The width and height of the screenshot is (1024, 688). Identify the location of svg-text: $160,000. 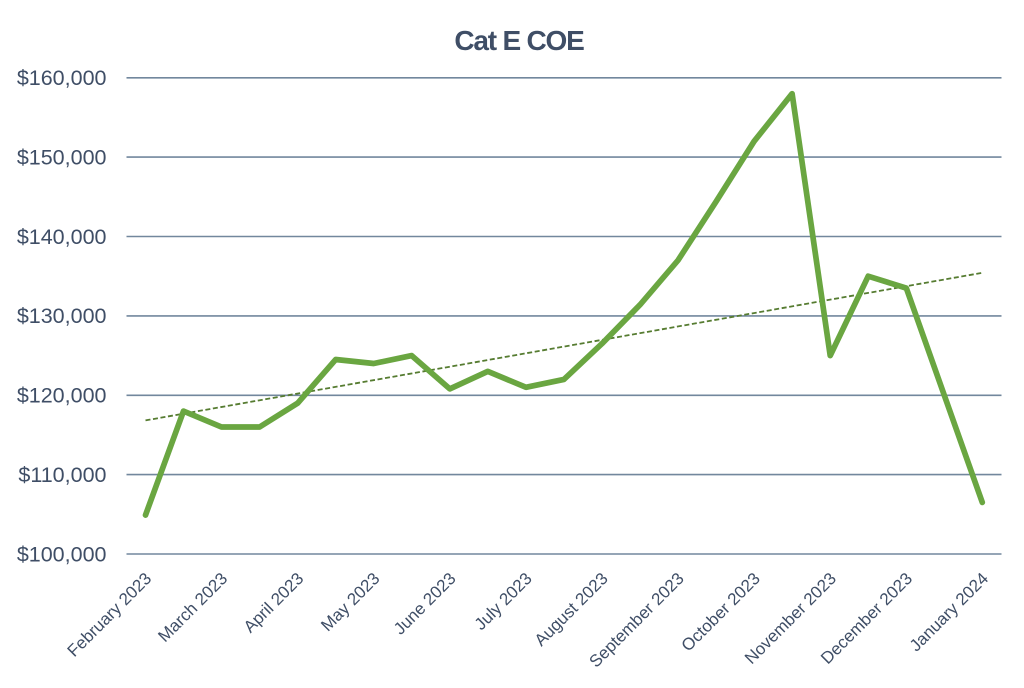
(62, 78).